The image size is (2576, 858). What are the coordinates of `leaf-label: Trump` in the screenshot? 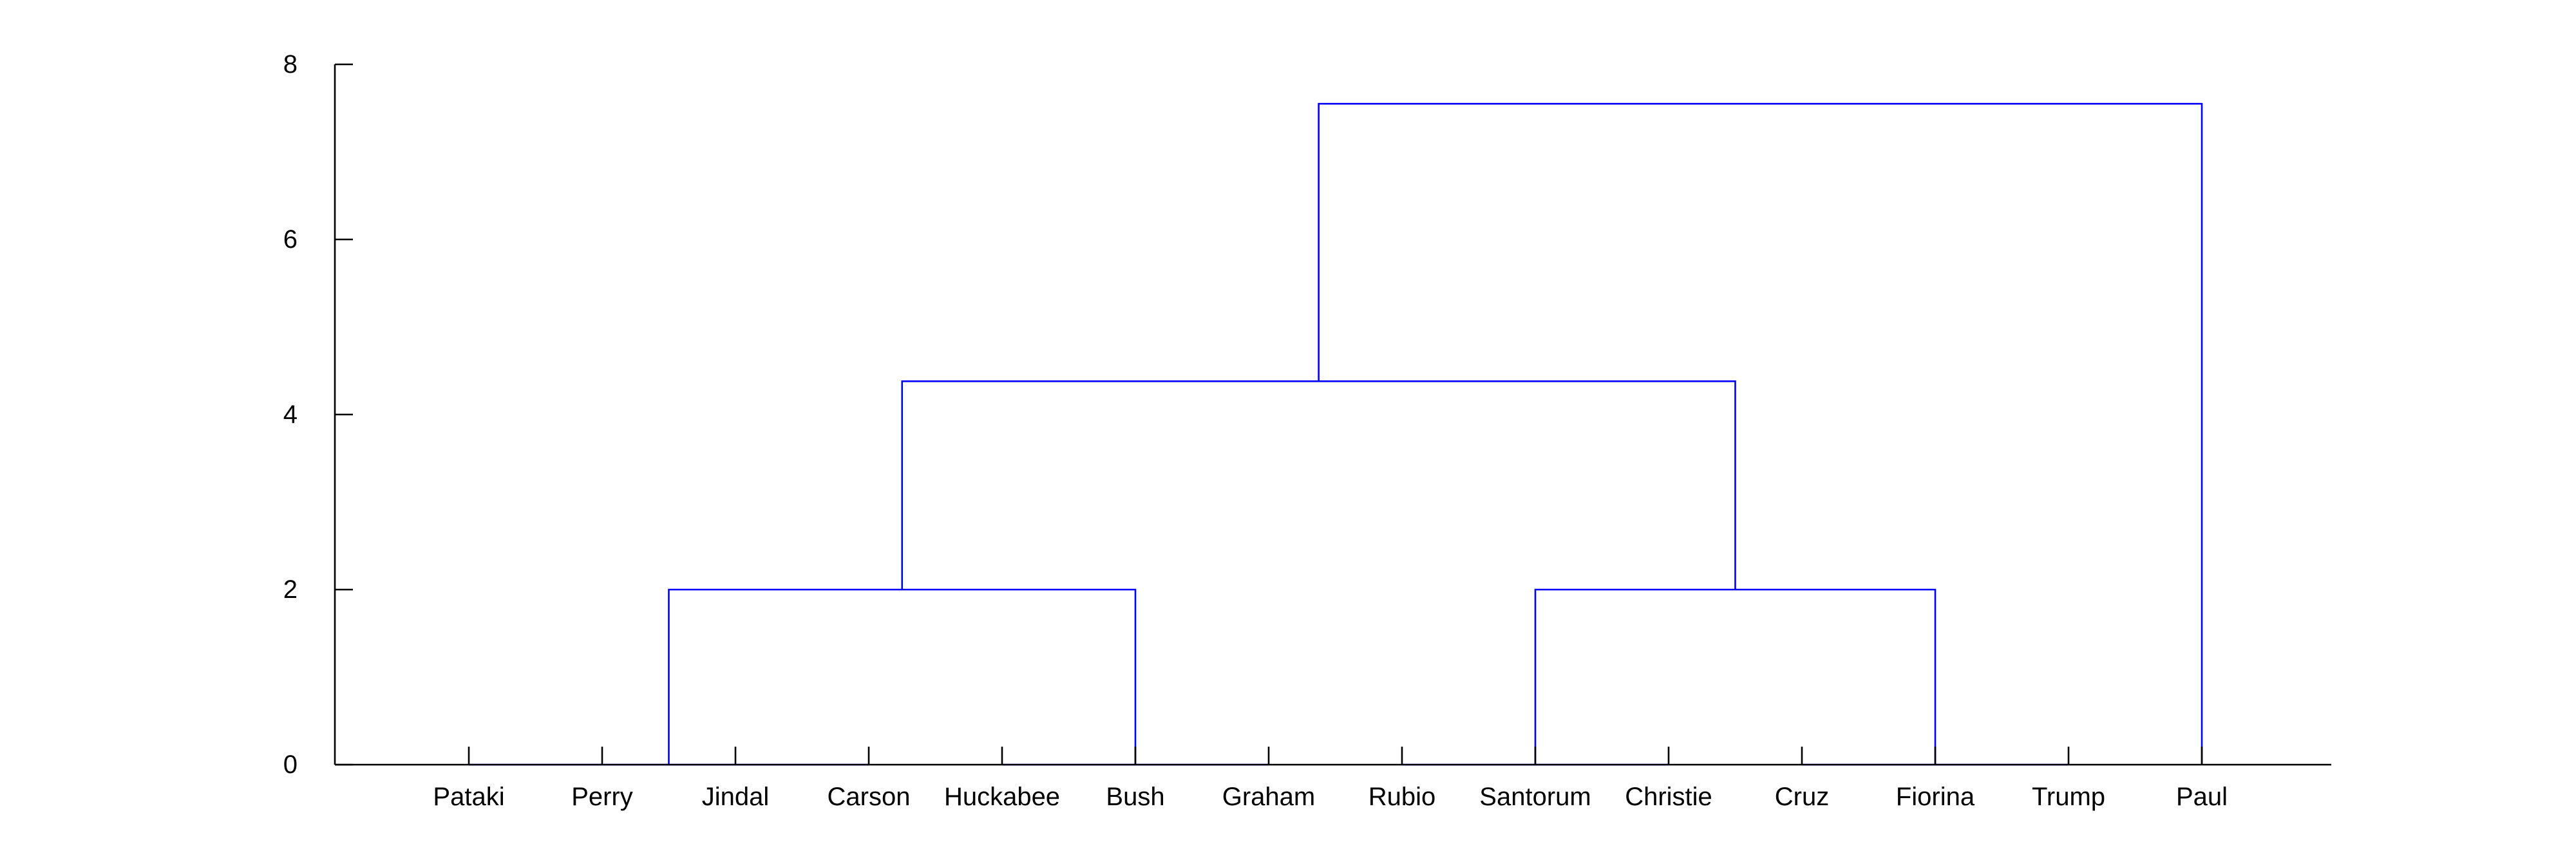 It's located at (2068, 797).